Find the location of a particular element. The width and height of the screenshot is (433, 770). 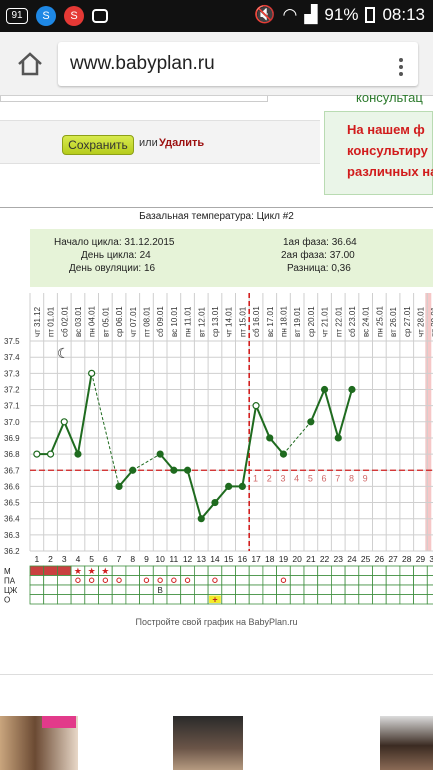

date-label: ср 13.01 is located at coordinates (215, 321).